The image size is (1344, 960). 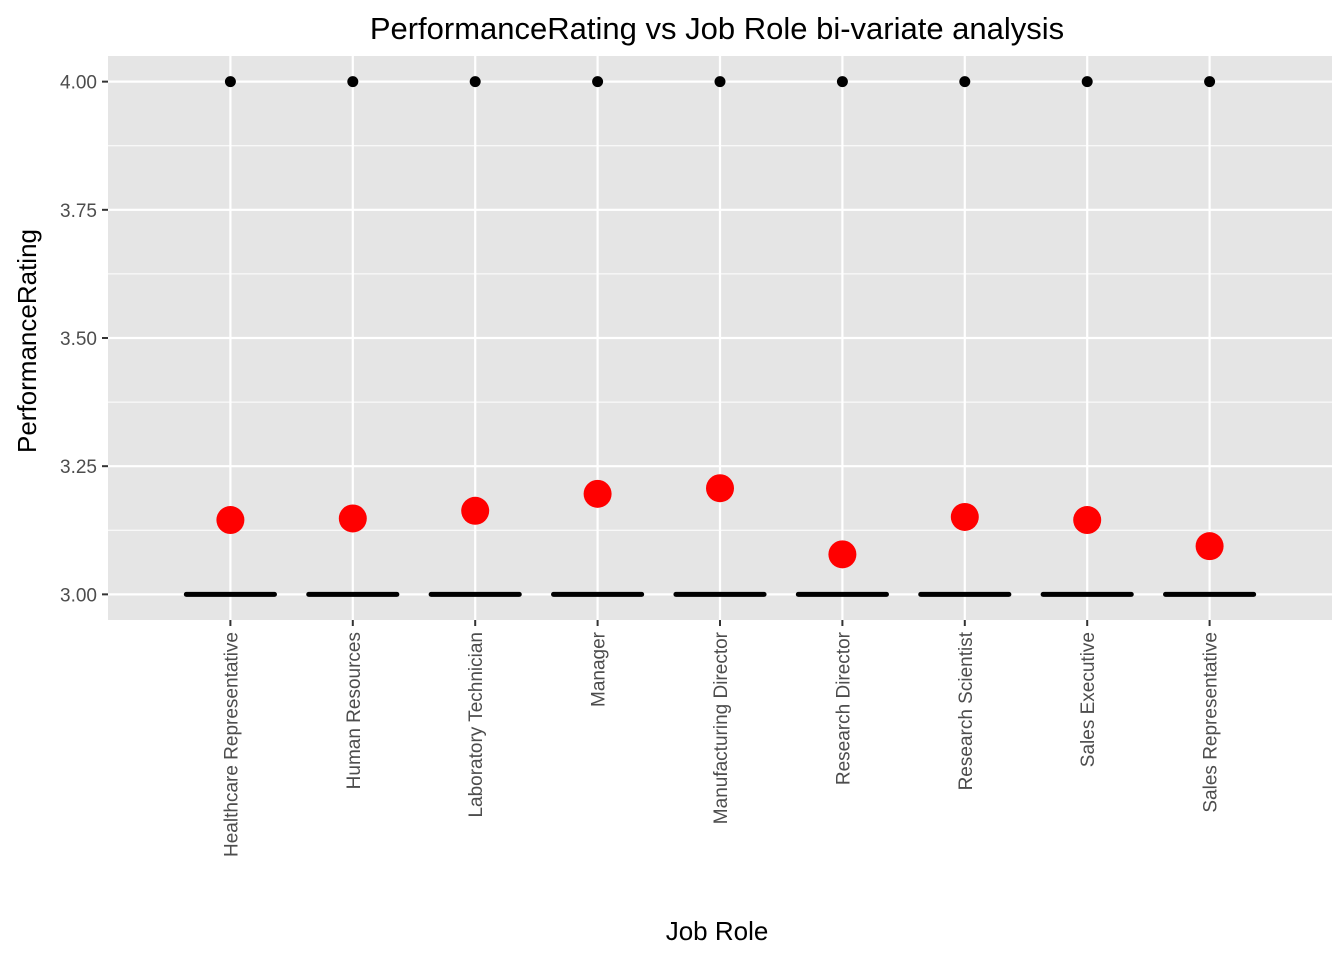 What do you see at coordinates (78, 595) in the screenshot?
I see `y-tick-label: 3.00` at bounding box center [78, 595].